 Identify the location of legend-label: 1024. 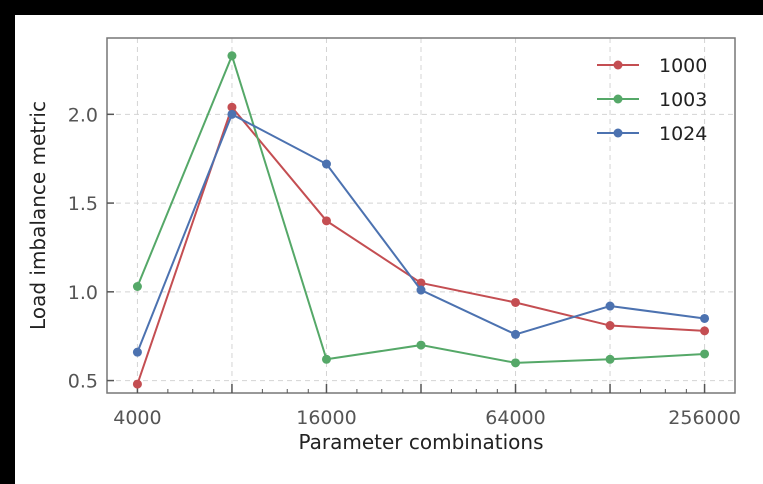
(683, 134).